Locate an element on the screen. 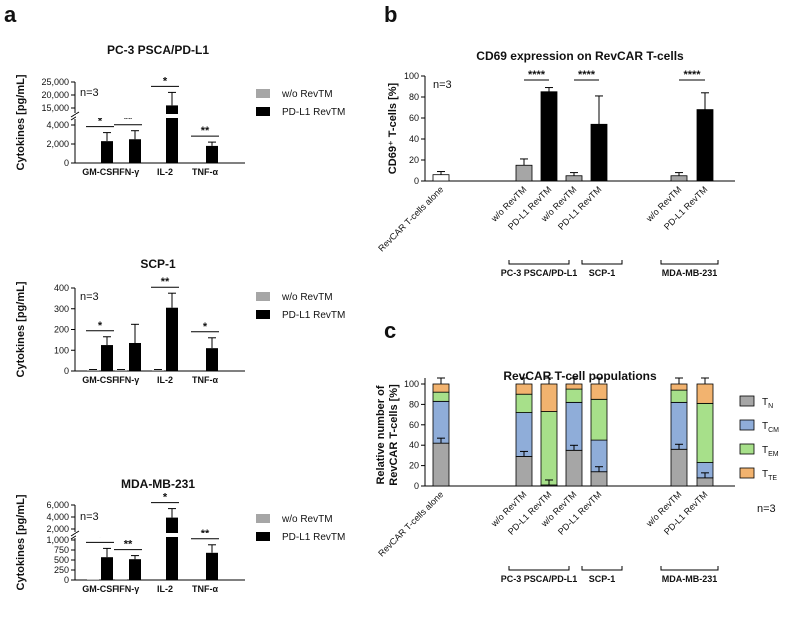 This screenshot has height=620, width=800. legend-label-em: TEM is located at coordinates (770, 451).